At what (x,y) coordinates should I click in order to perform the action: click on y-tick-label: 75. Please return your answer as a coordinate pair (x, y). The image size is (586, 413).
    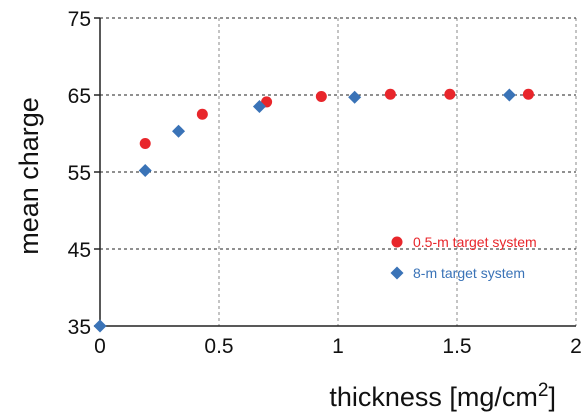
    Looking at the image, I should click on (79, 19).